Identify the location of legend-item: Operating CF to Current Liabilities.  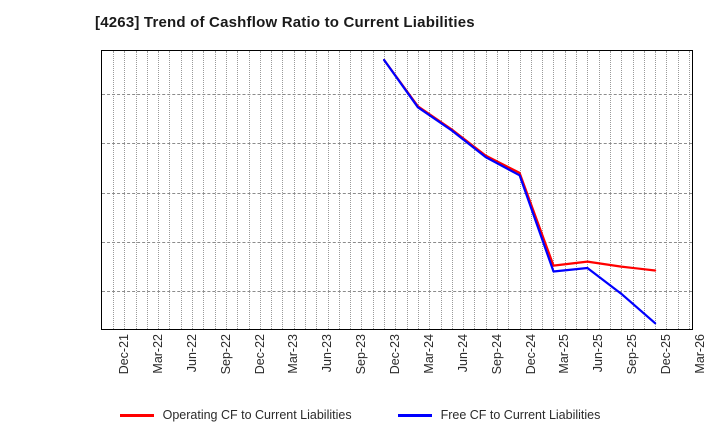
(235, 415).